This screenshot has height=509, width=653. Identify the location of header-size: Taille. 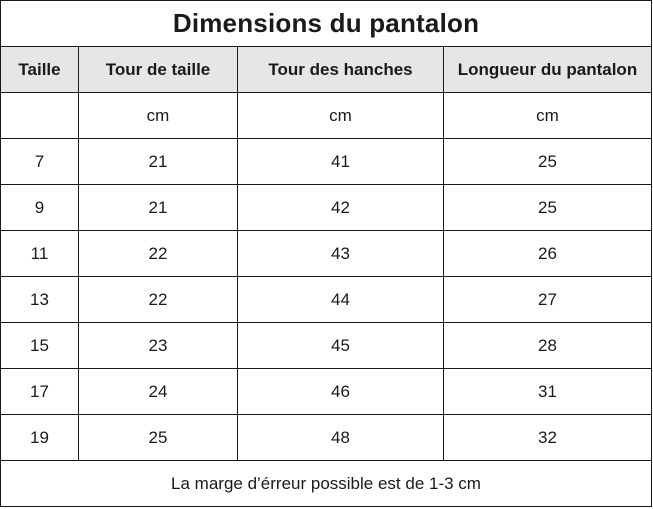
(39, 69).